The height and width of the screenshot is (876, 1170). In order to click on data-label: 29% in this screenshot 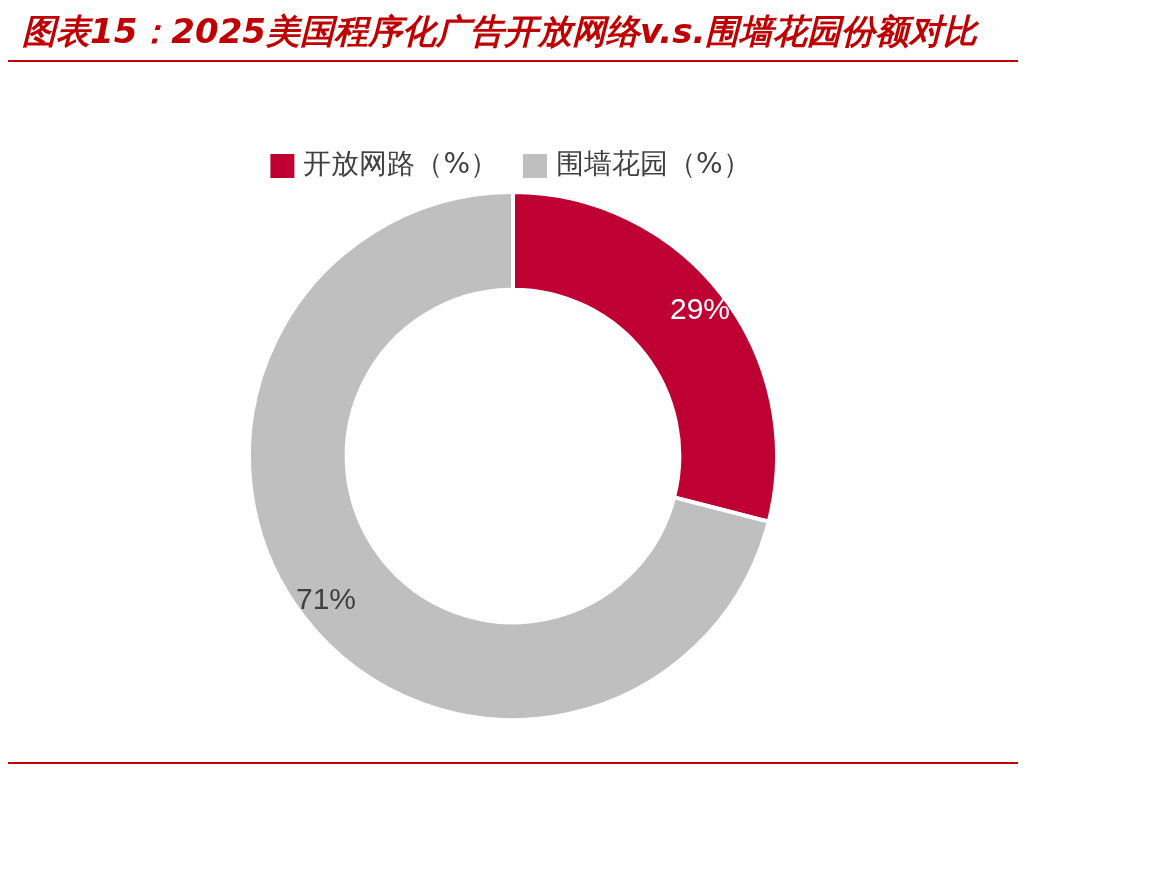, I will do `click(700, 309)`.